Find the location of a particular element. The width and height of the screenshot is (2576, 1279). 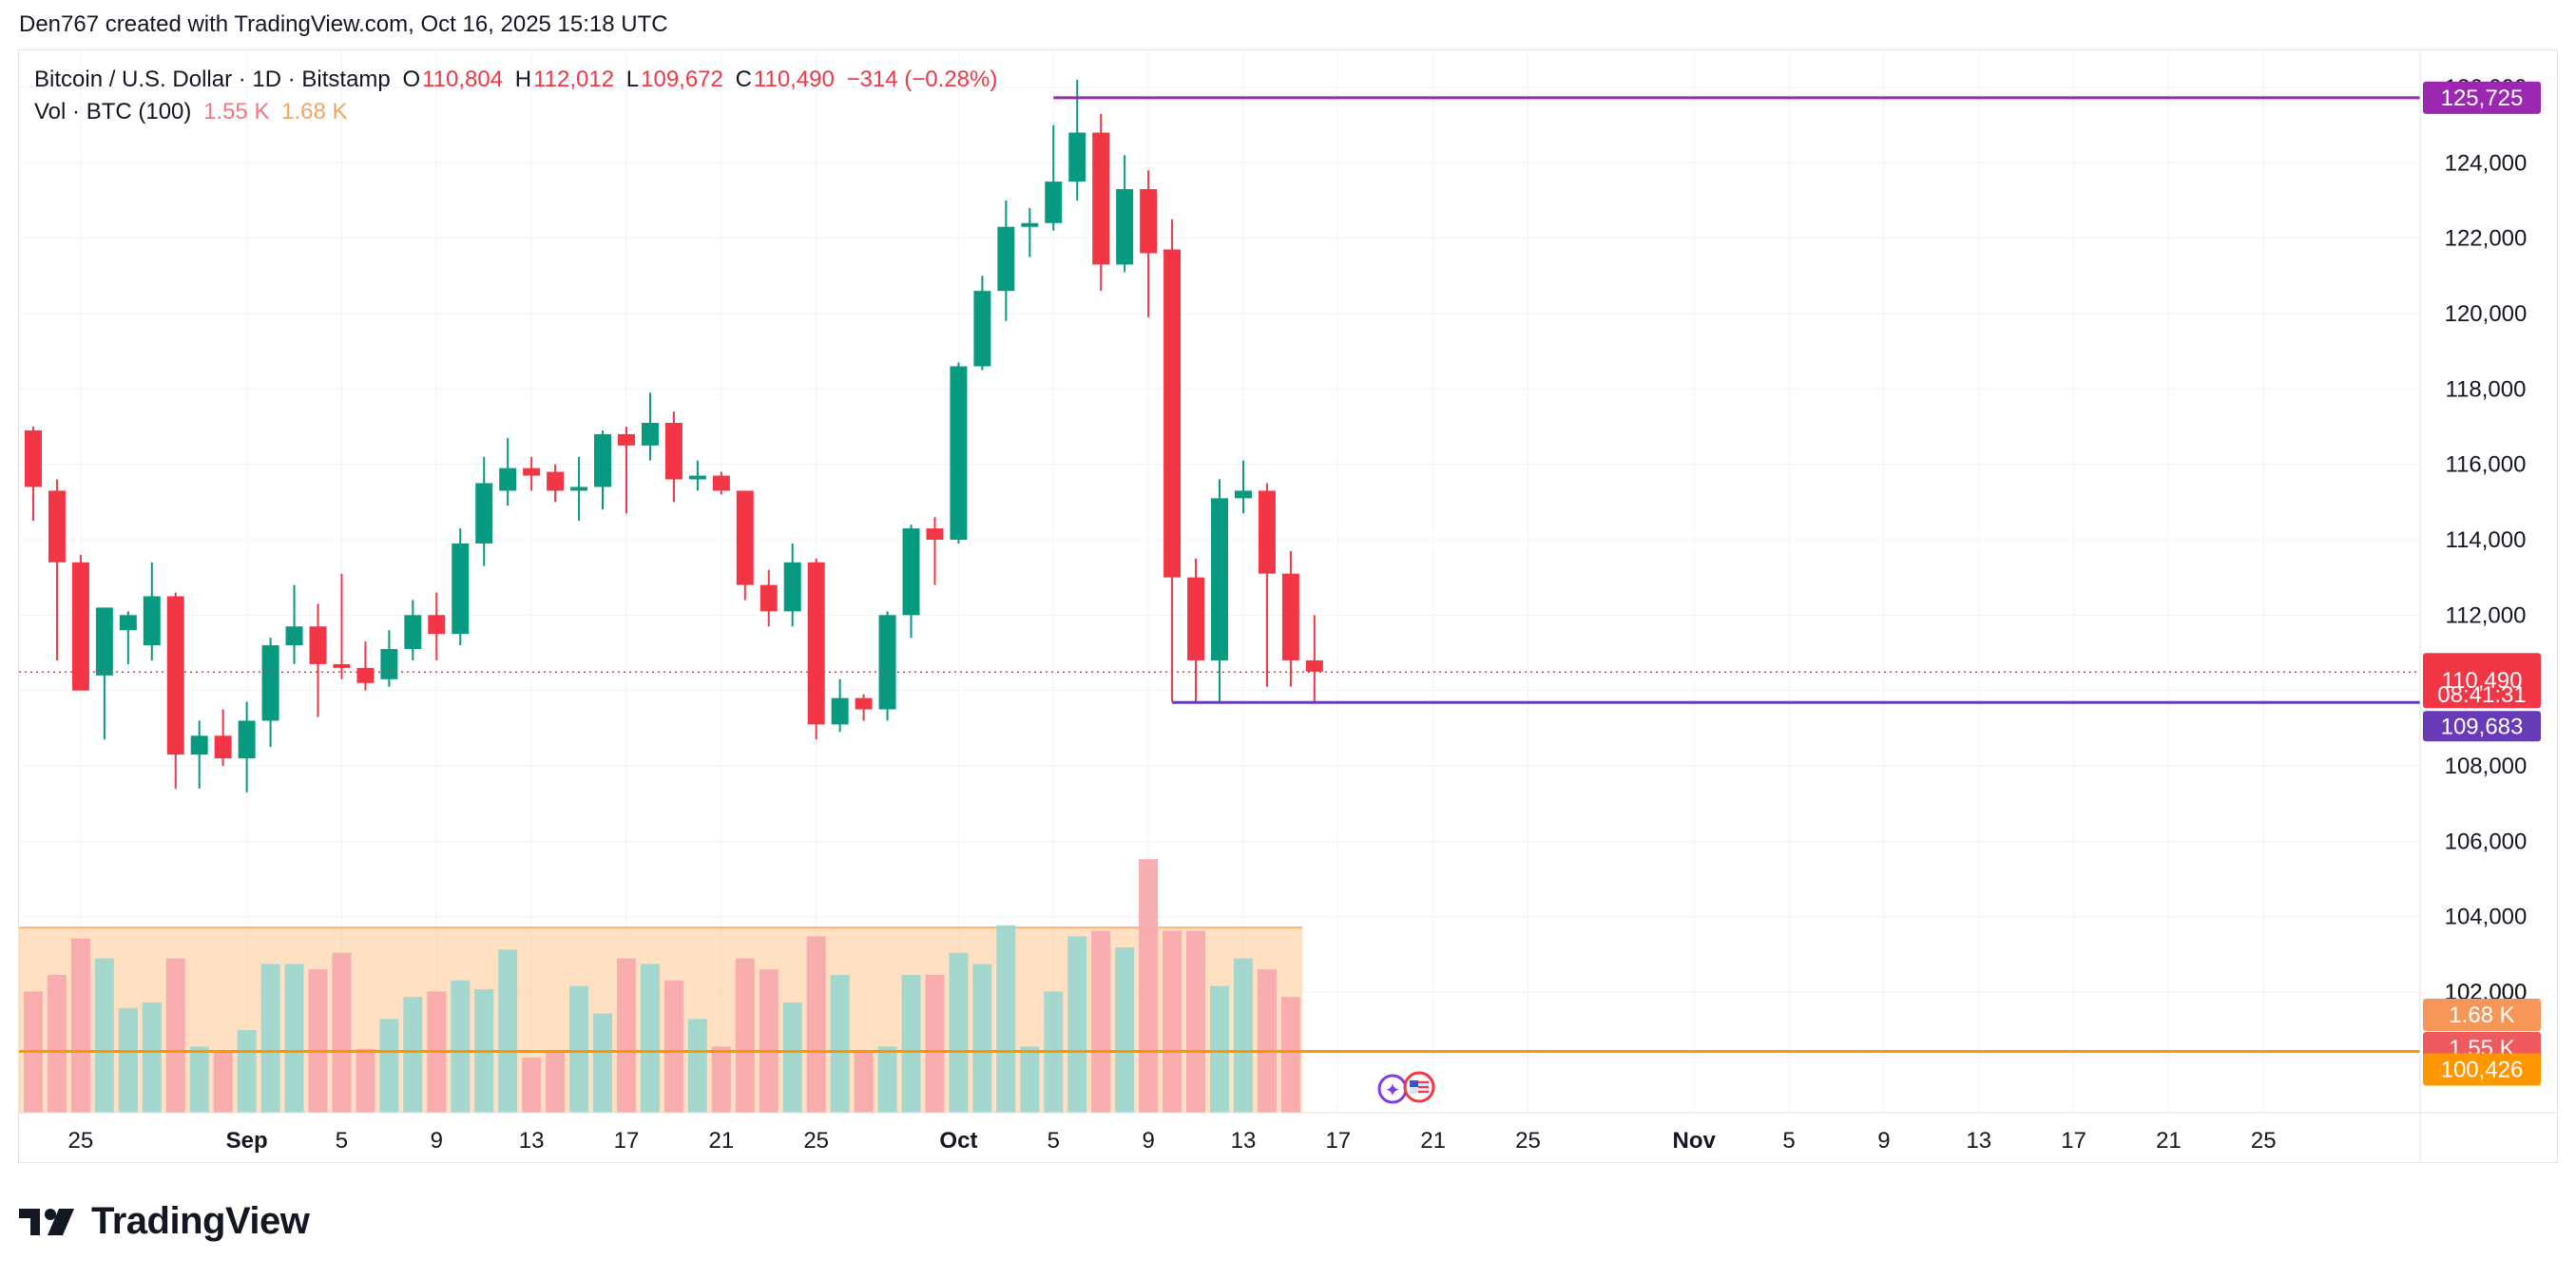

low-value: 109,672 is located at coordinates (682, 79).